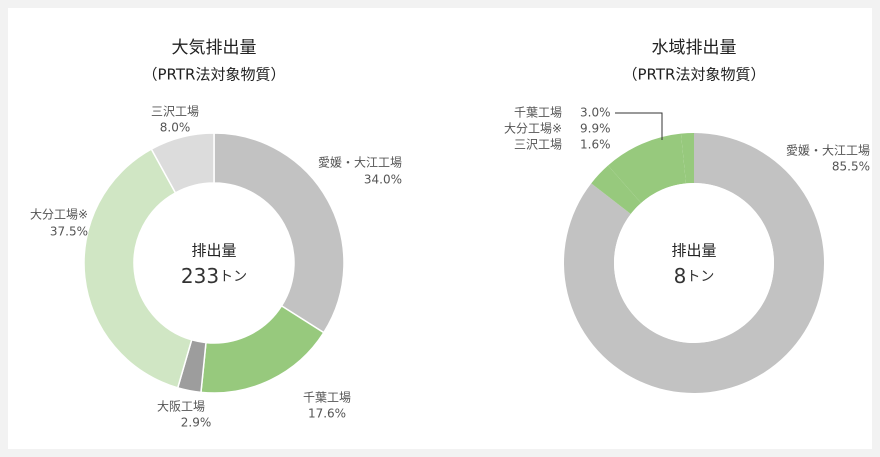 The height and width of the screenshot is (457, 880). What do you see at coordinates (595, 113) in the screenshot?
I see `slice-value: 3.0%` at bounding box center [595, 113].